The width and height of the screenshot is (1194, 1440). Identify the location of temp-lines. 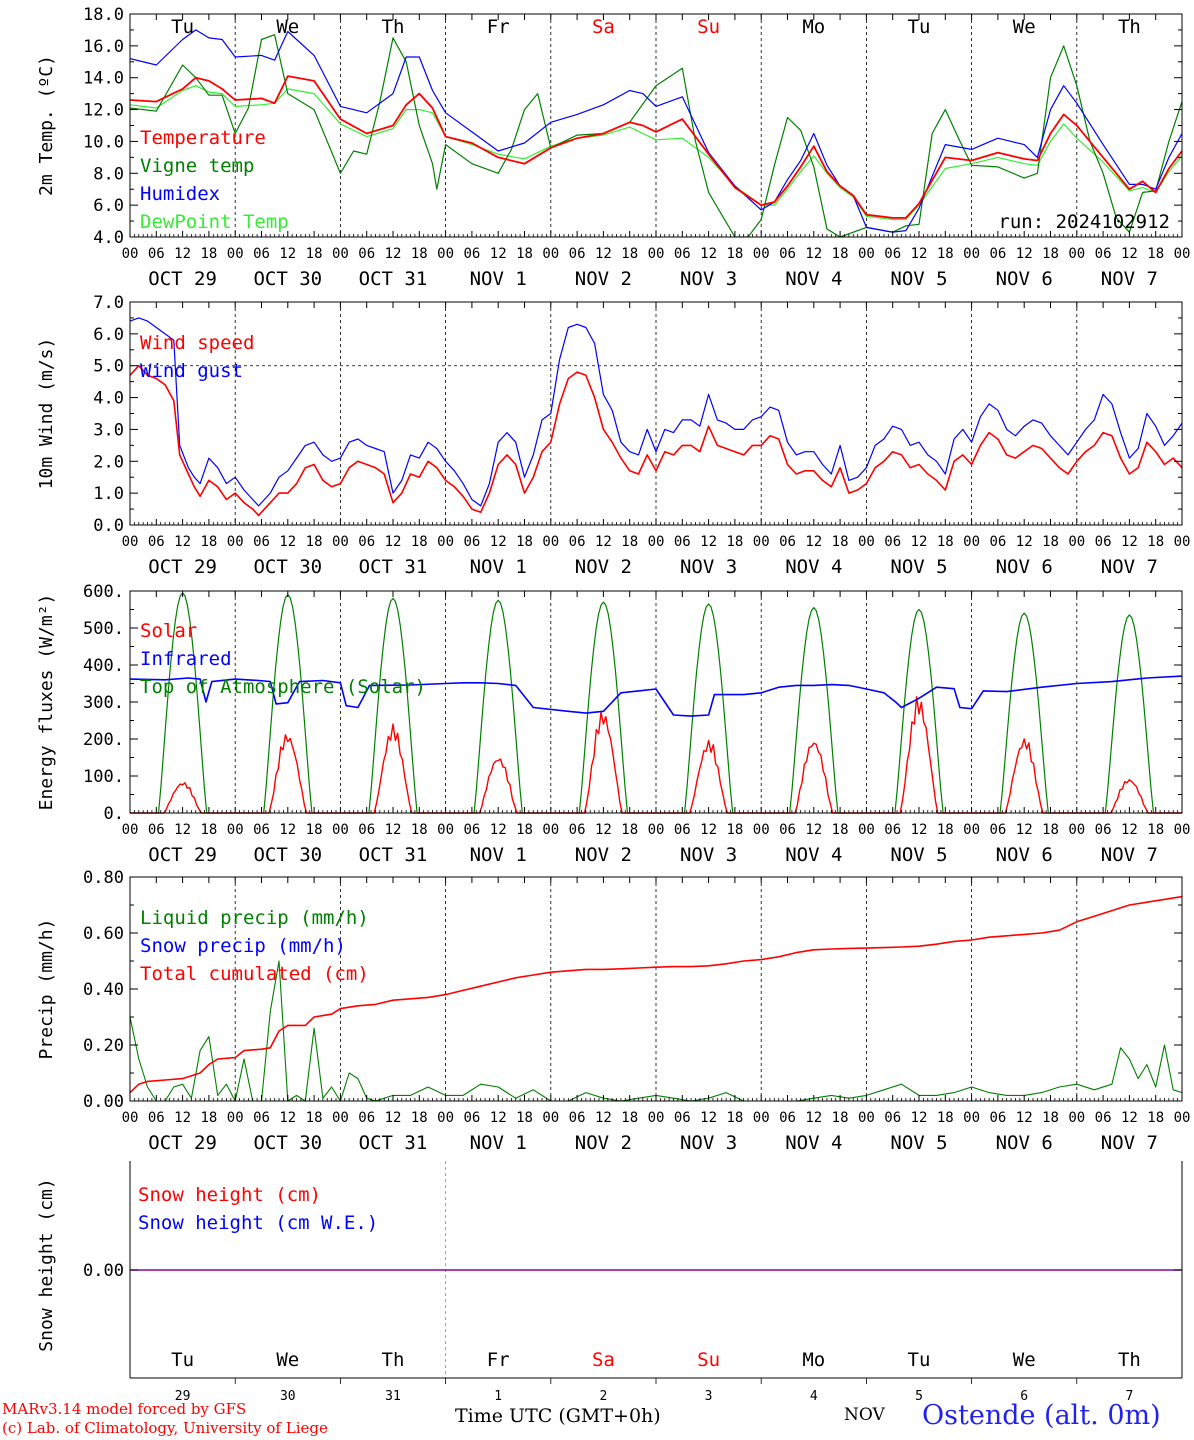
(656, 133).